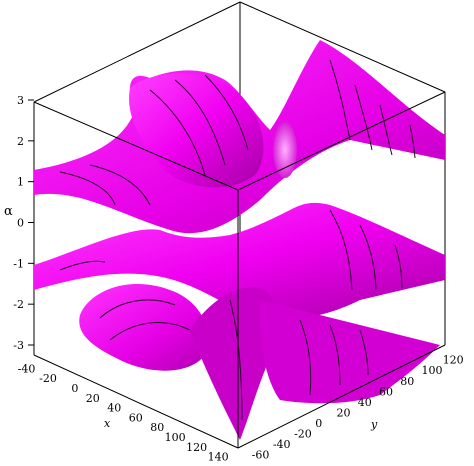 The height and width of the screenshot is (466, 474). Describe the element at coordinates (20, 141) in the screenshot. I see `z-tick-label: 2` at that location.